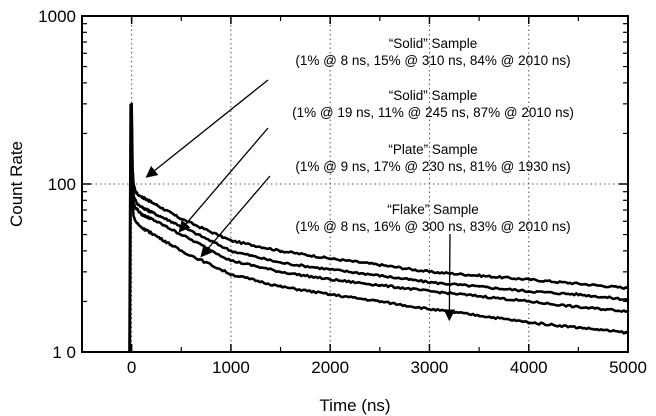  What do you see at coordinates (430, 367) in the screenshot?
I see `x-tick-label: 3000` at bounding box center [430, 367].